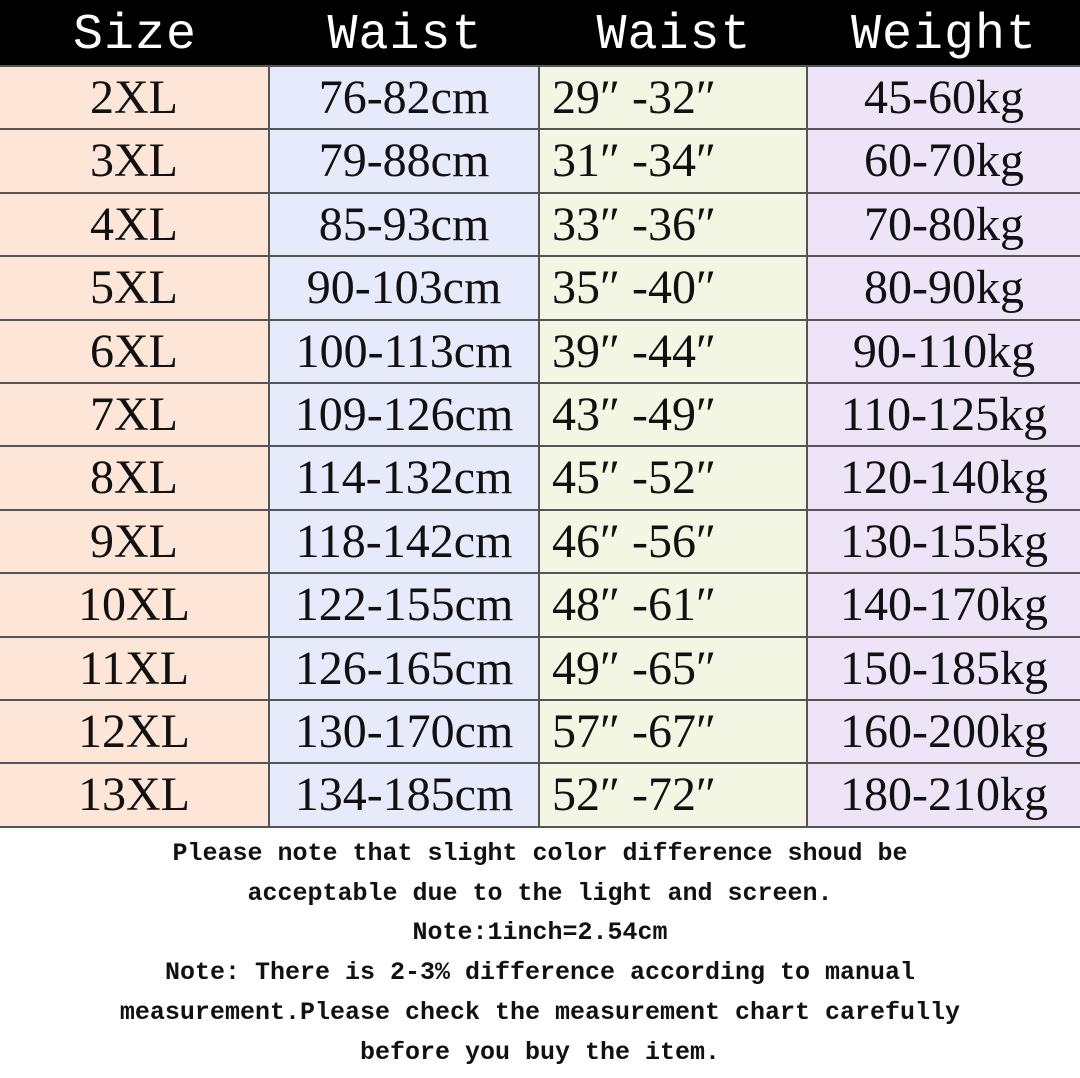 The height and width of the screenshot is (1078, 1080). Describe the element at coordinates (674, 414) in the screenshot. I see `cell-waist-inch: 43″ -49″` at that location.